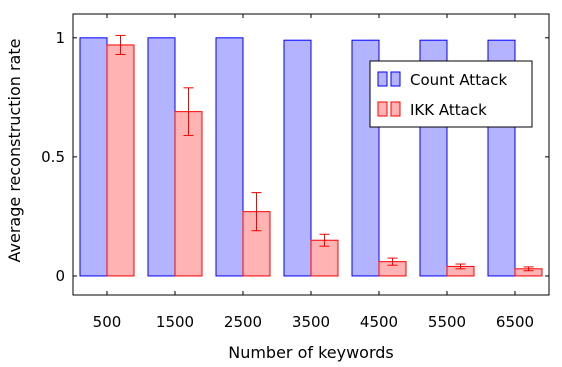 This screenshot has height=367, width=562. What do you see at coordinates (379, 322) in the screenshot?
I see `x-tick-label: 4500` at bounding box center [379, 322].